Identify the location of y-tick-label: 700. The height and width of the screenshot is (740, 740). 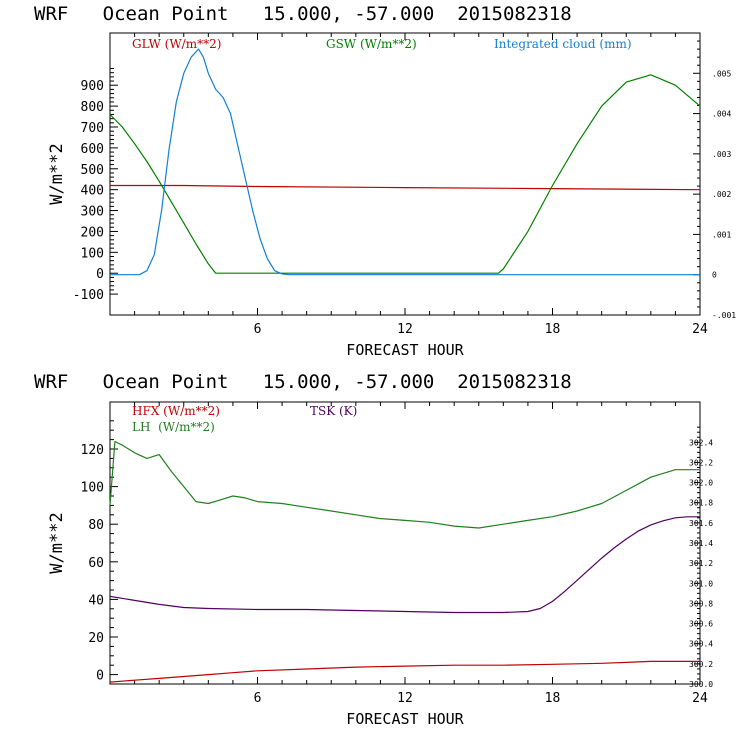
(92, 128).